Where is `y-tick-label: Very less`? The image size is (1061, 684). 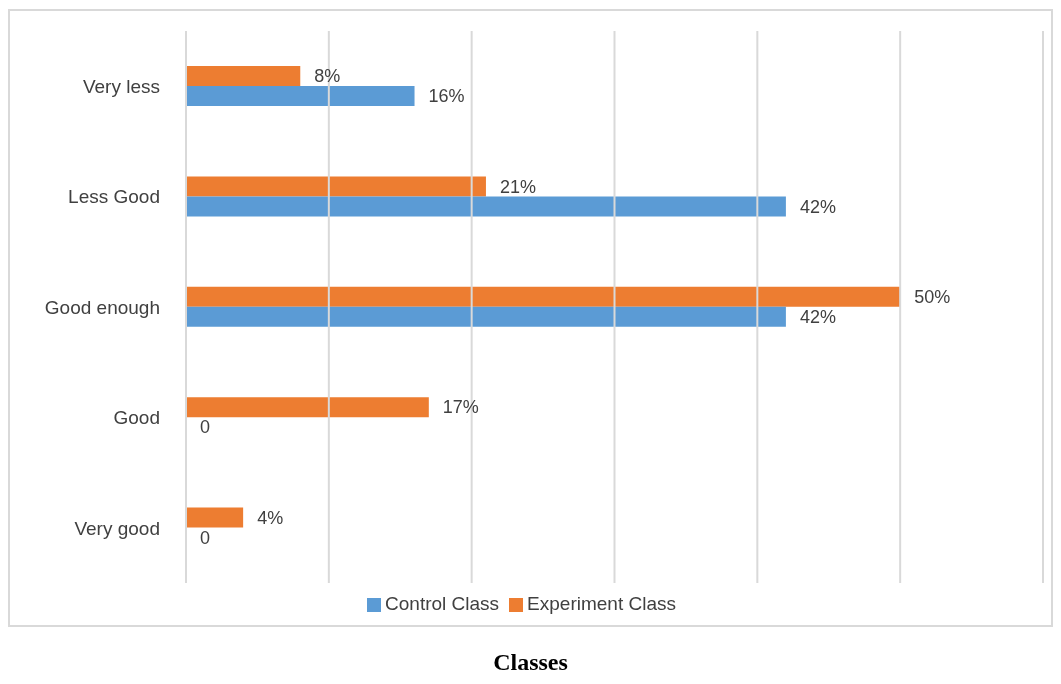 y-tick-label: Very less is located at coordinates (121, 86).